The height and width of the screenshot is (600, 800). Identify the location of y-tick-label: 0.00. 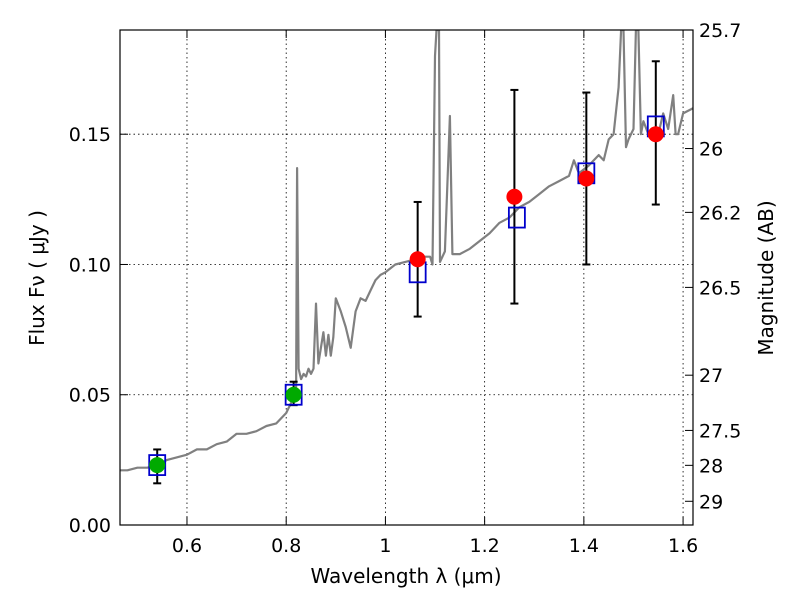
(90, 526).